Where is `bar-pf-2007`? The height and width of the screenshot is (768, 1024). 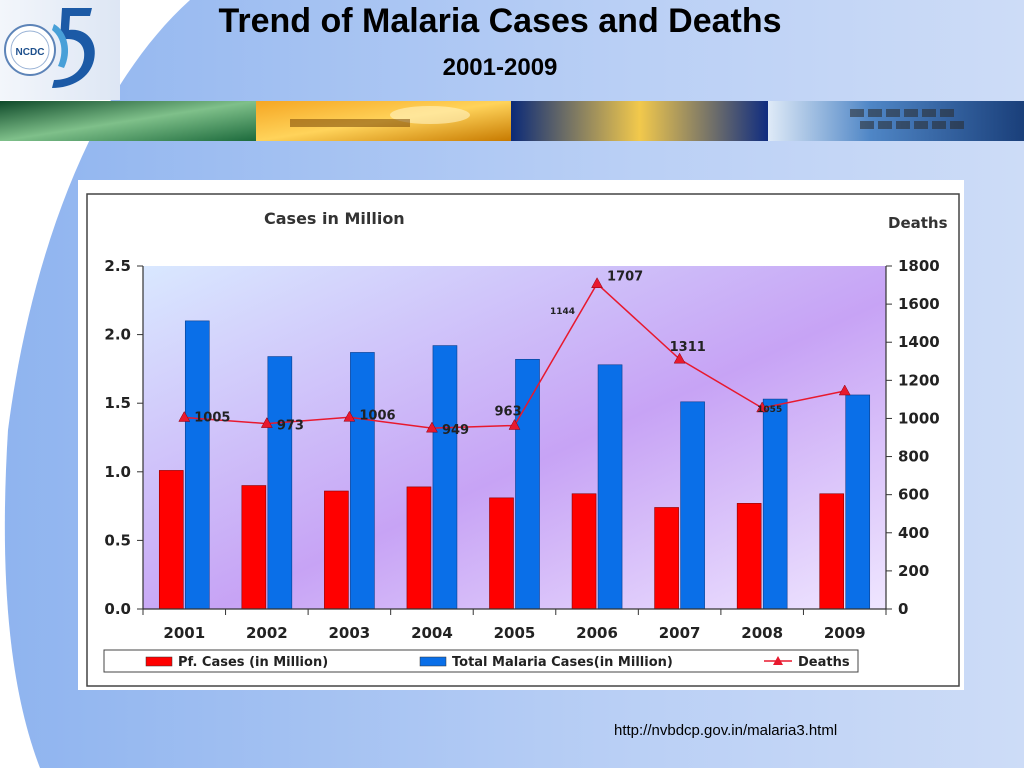 bar-pf-2007 is located at coordinates (666, 558).